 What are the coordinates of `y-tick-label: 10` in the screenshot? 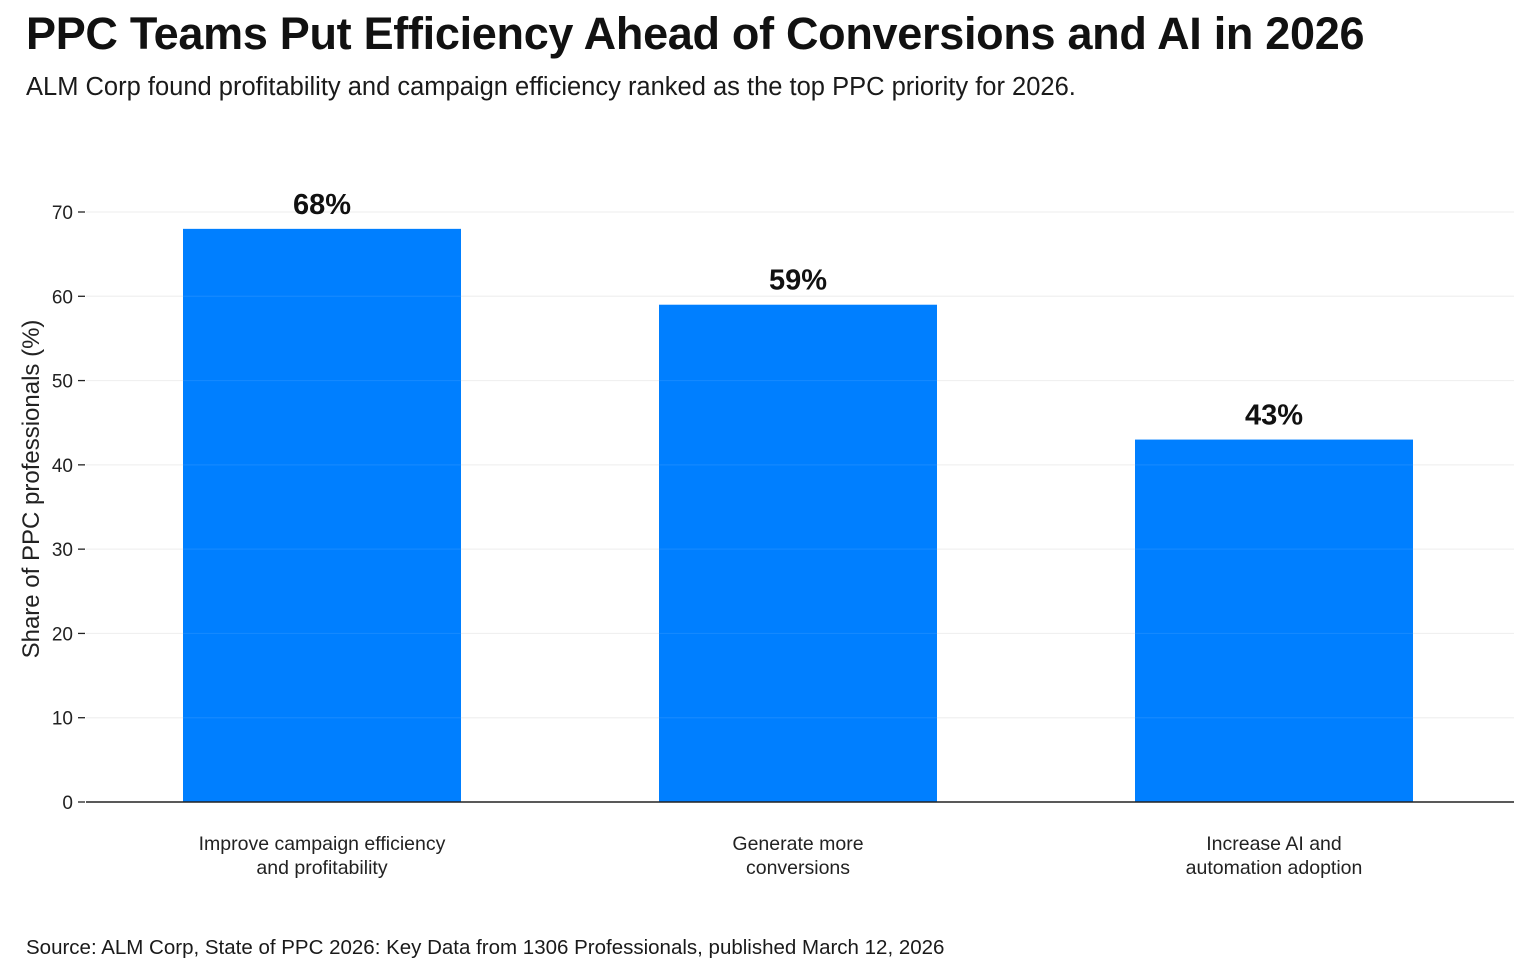 It's located at (62, 719).